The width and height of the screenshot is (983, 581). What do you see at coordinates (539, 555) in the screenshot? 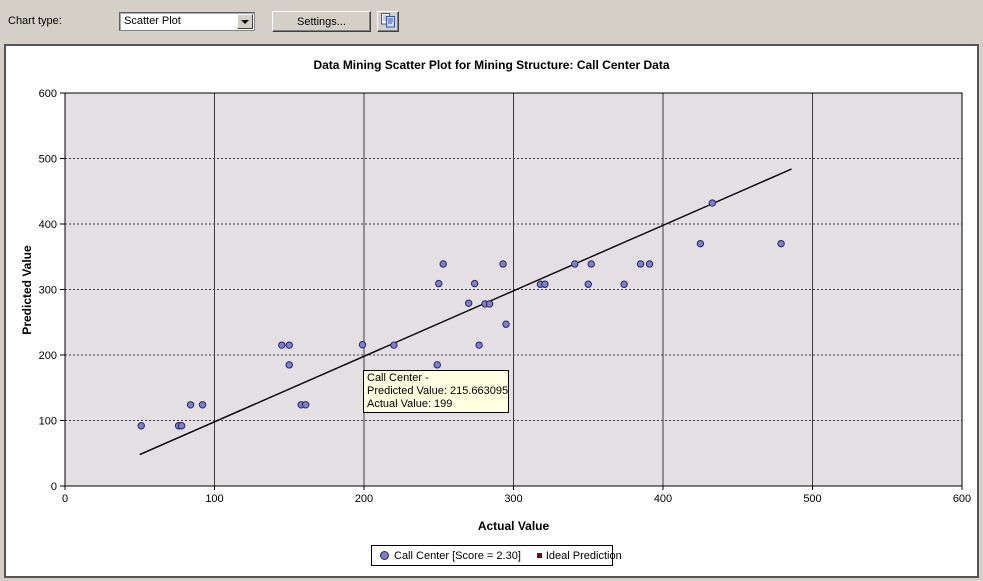
I see `legend-square-marker-icon` at bounding box center [539, 555].